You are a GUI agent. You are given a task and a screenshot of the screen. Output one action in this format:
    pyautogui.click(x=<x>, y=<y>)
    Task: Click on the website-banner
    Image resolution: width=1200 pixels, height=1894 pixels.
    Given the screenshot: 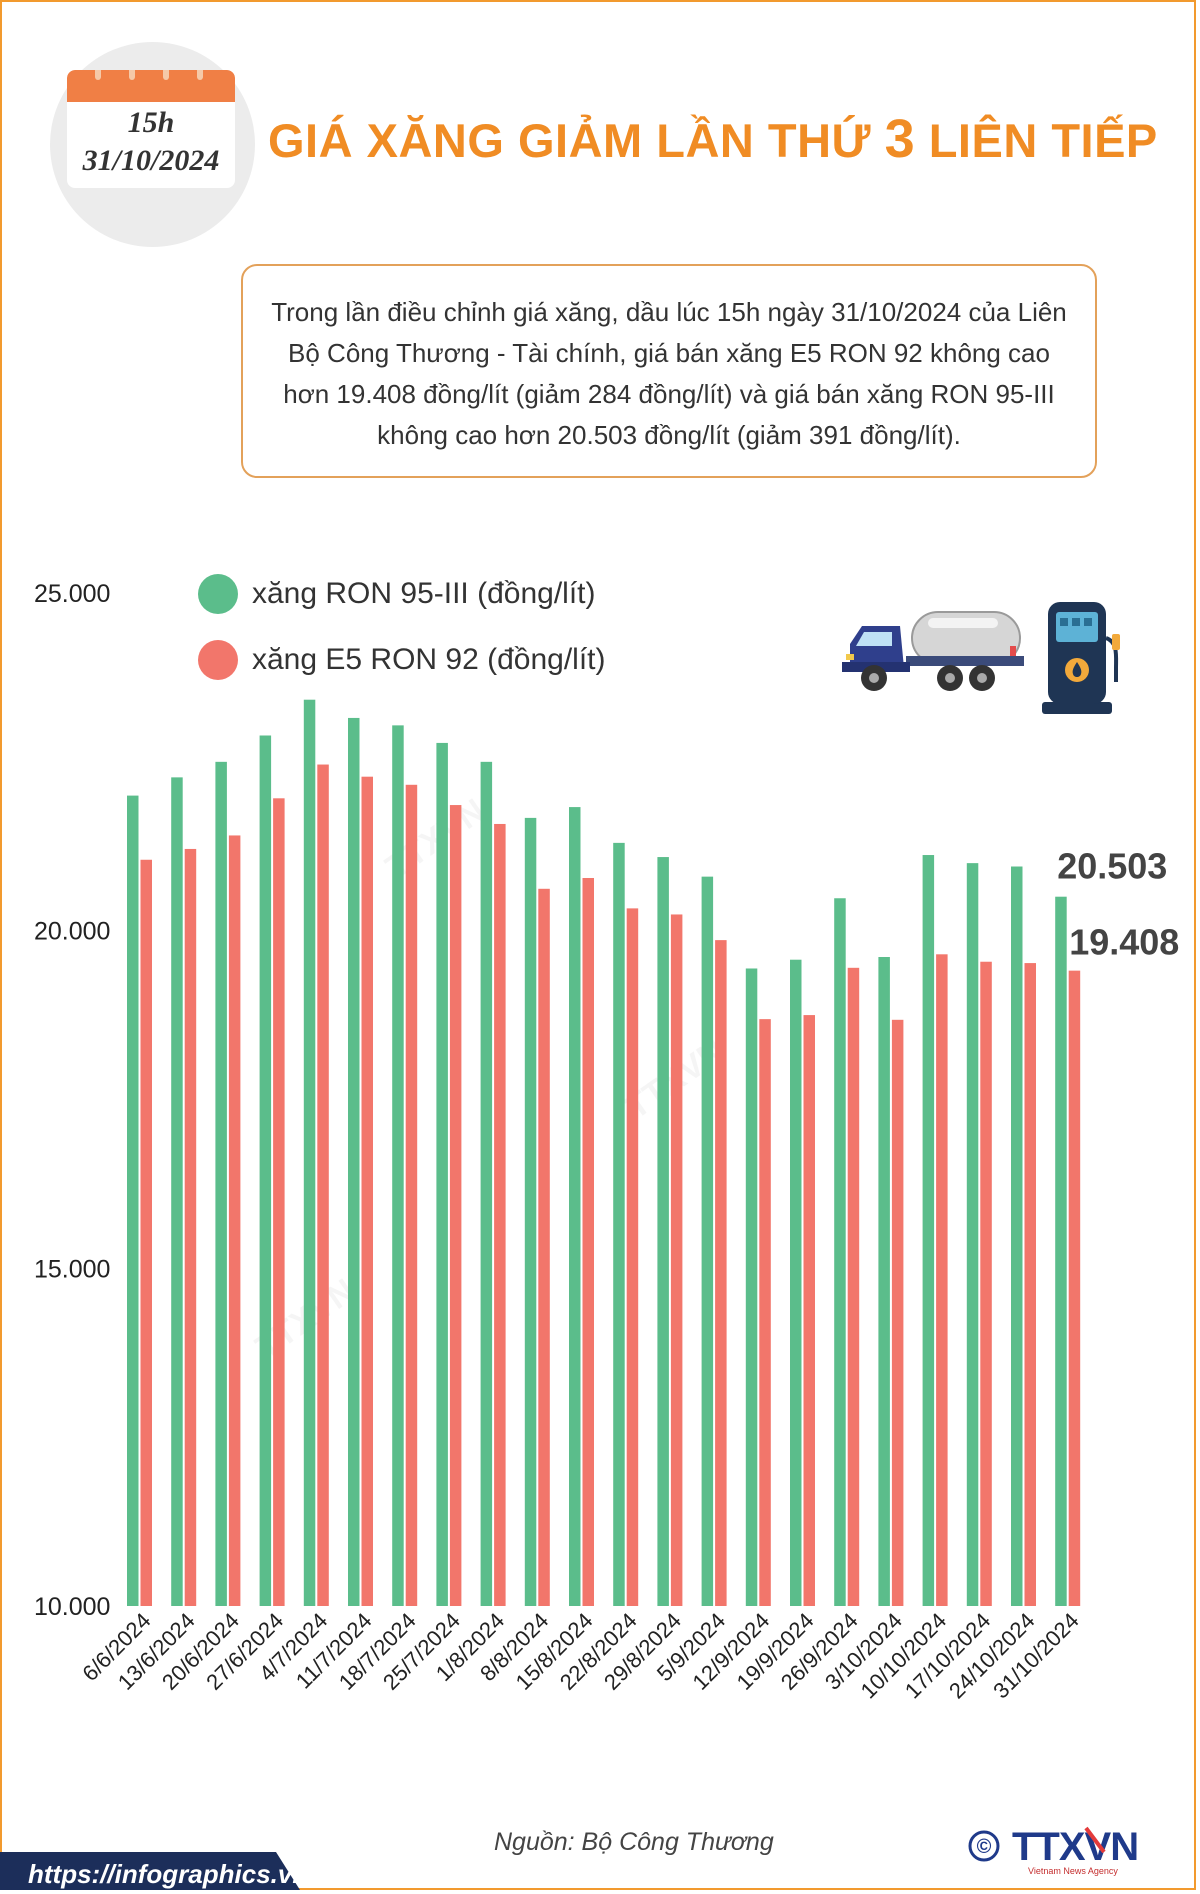 What is the action you would take?
    pyautogui.click(x=150, y=1871)
    